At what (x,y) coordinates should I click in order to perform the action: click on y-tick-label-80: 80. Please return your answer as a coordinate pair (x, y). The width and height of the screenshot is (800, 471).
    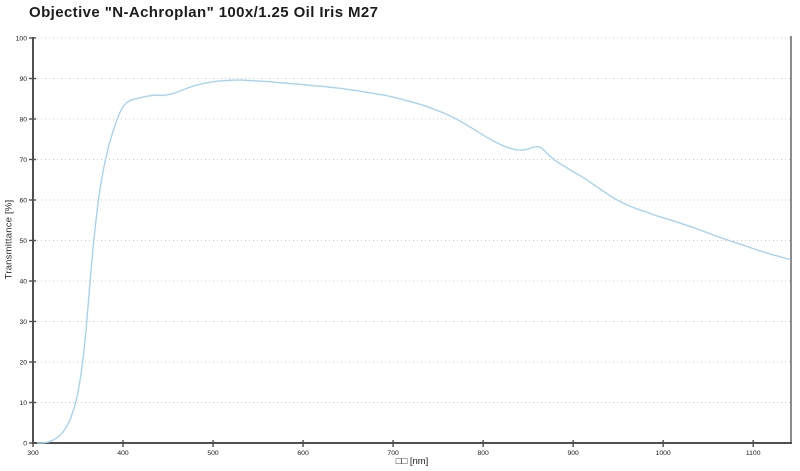
    Looking at the image, I should click on (23, 119).